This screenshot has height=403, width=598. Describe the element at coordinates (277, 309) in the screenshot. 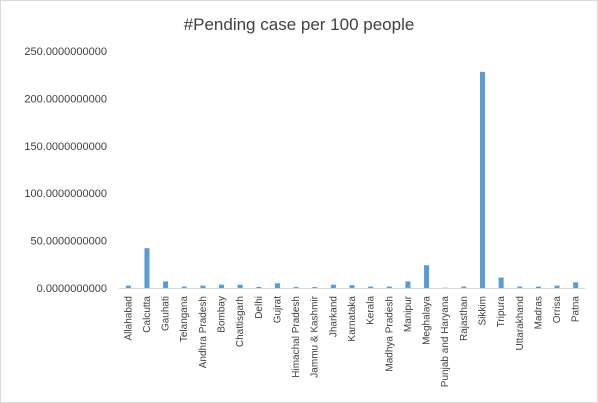

I see `x-tick-label: Gujrat` at that location.